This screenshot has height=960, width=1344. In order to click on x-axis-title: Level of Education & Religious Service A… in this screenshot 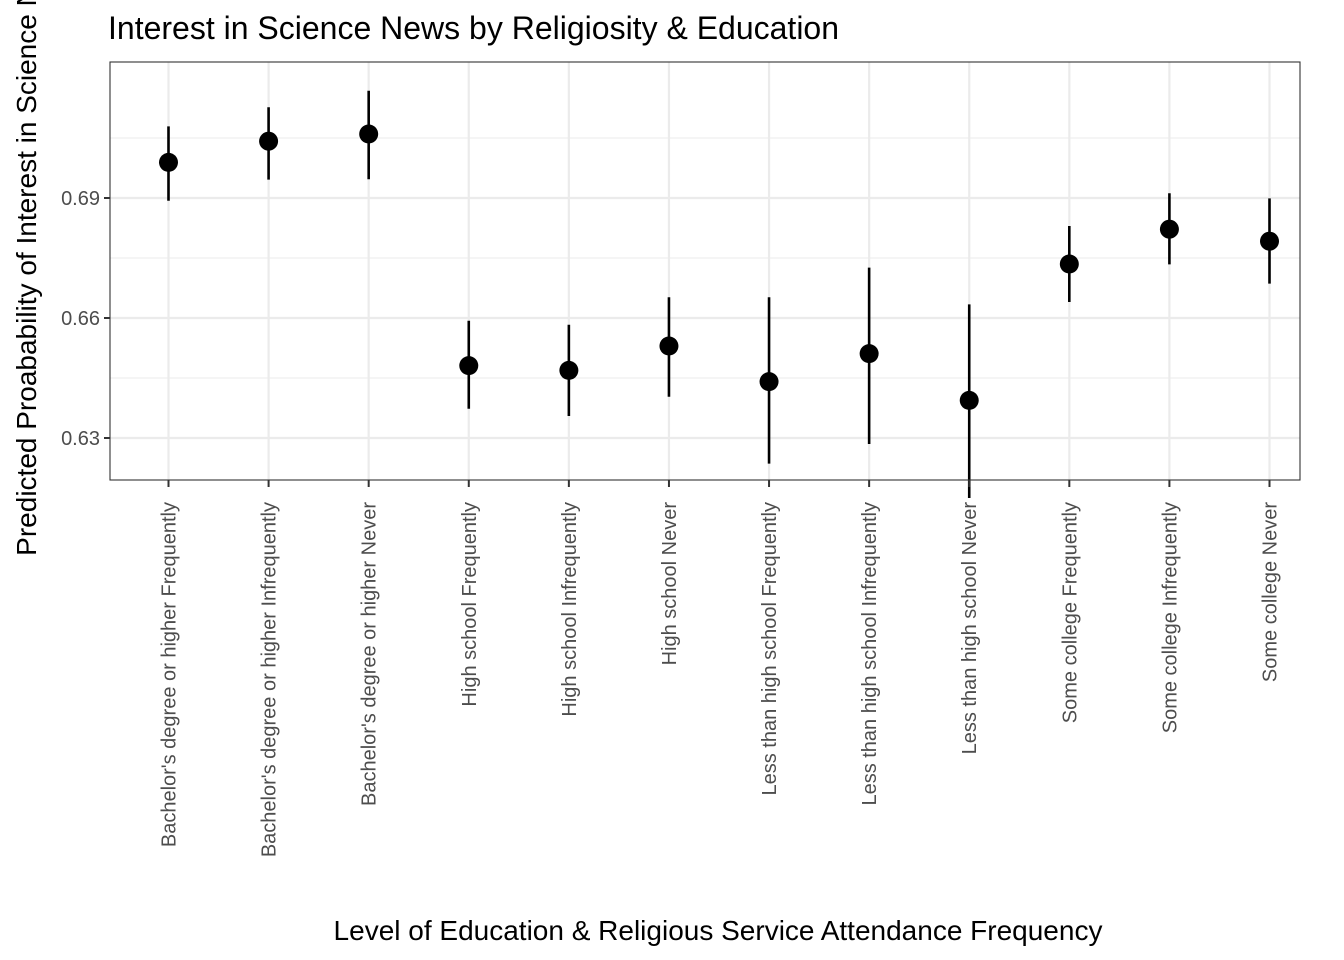, I will do `click(718, 930)`.